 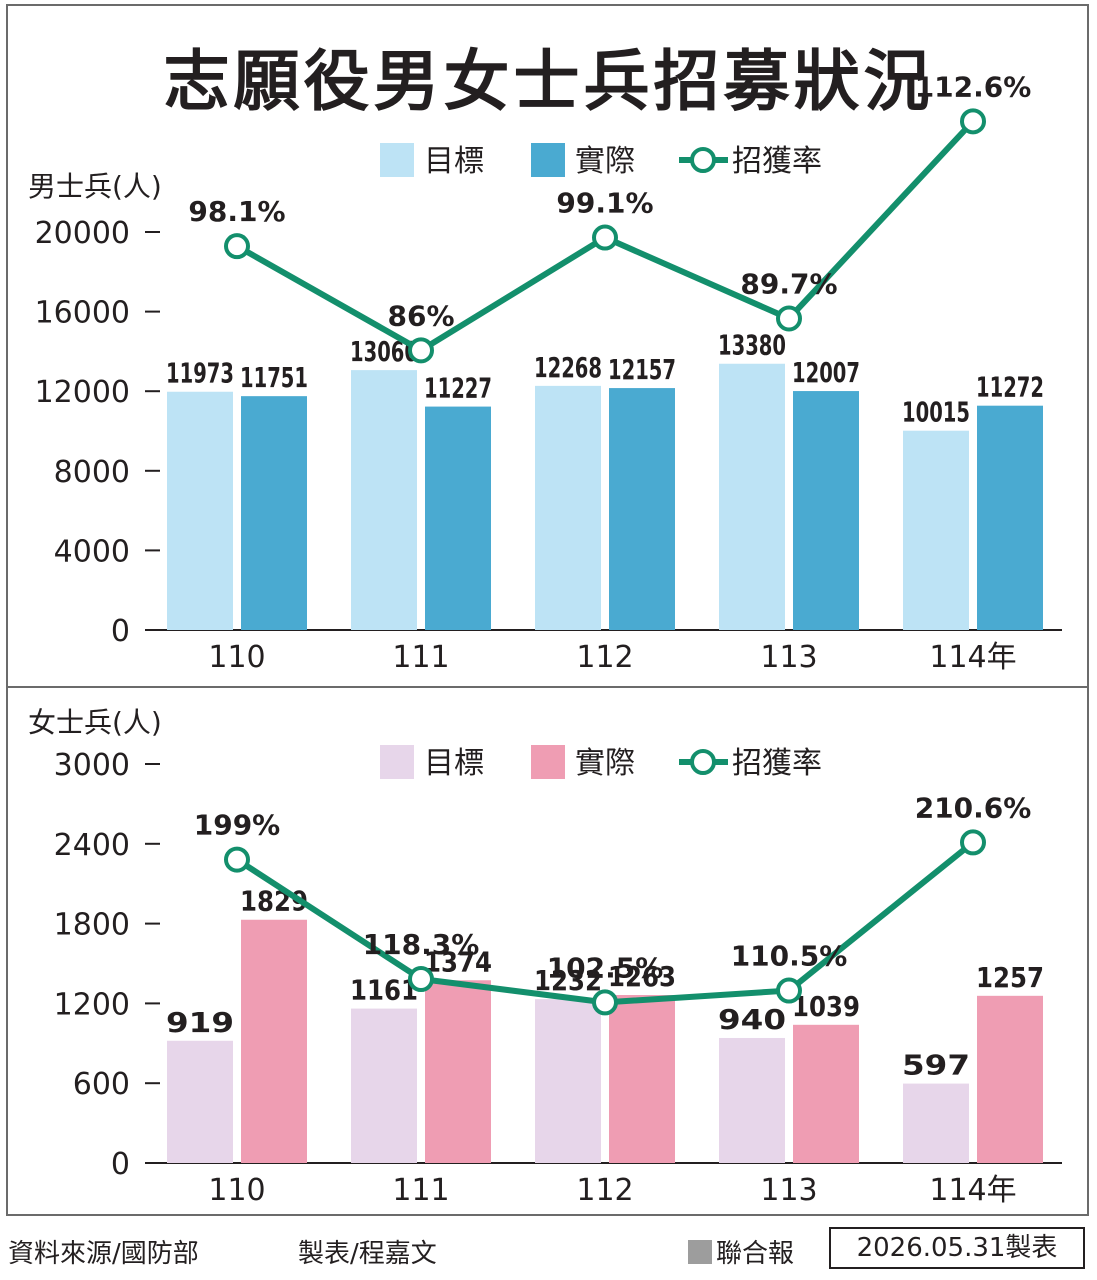 I want to click on y-axis-unit-label: 男士兵(人), so click(x=95, y=186).